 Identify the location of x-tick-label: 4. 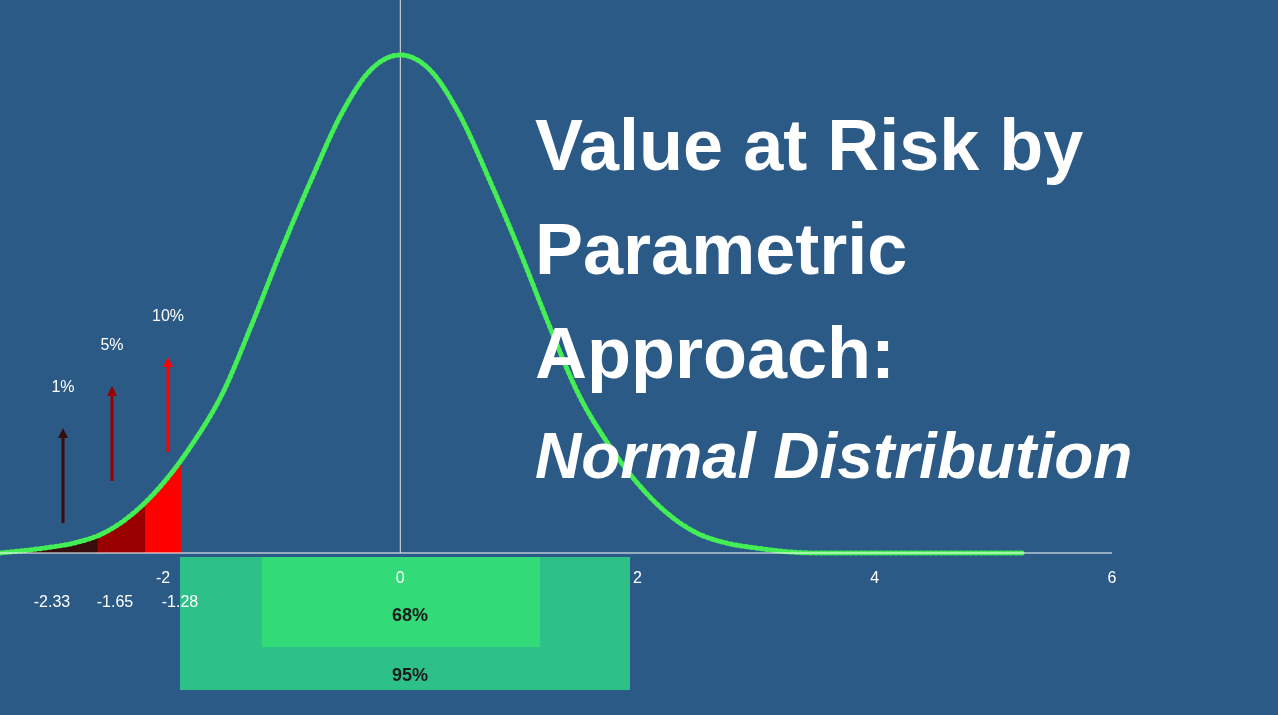
(875, 577).